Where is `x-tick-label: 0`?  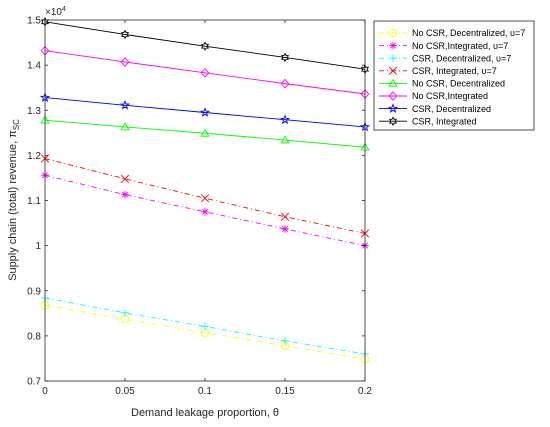
x-tick-label: 0 is located at coordinates (45, 391).